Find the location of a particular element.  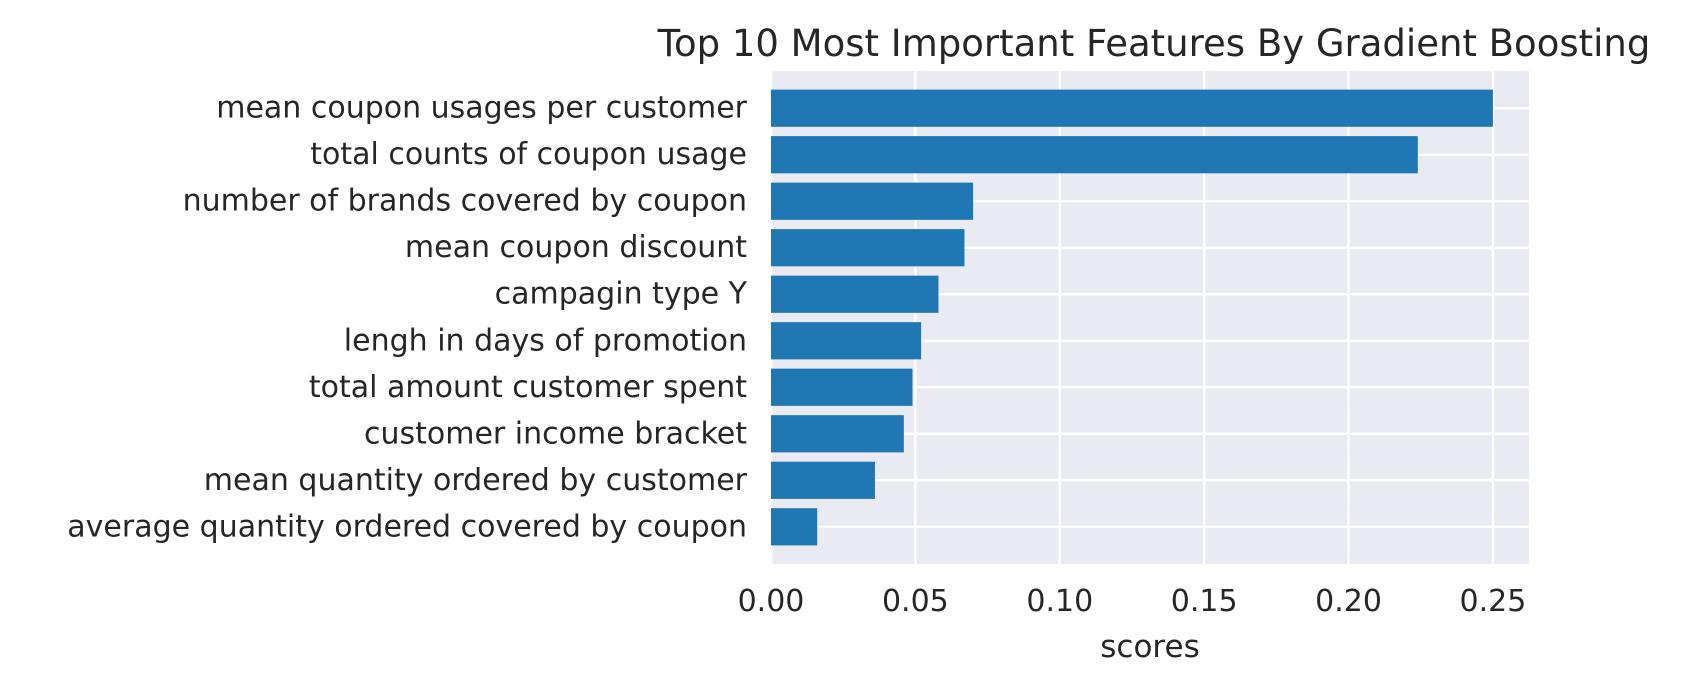

category-label: total amount customer spent is located at coordinates (528, 387).